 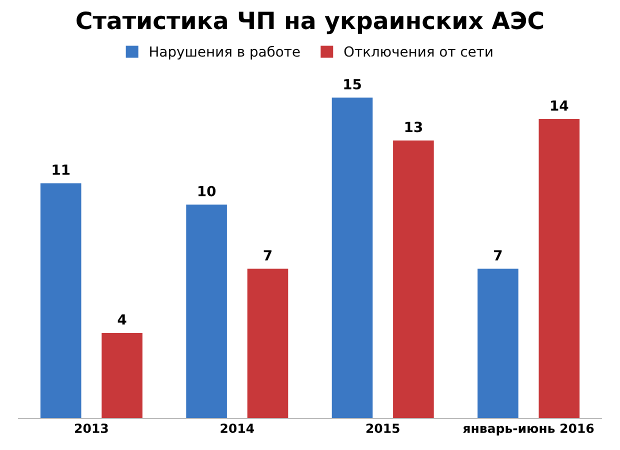 What do you see at coordinates (91, 429) in the screenshot?
I see `x-tick-label: 2013` at bounding box center [91, 429].